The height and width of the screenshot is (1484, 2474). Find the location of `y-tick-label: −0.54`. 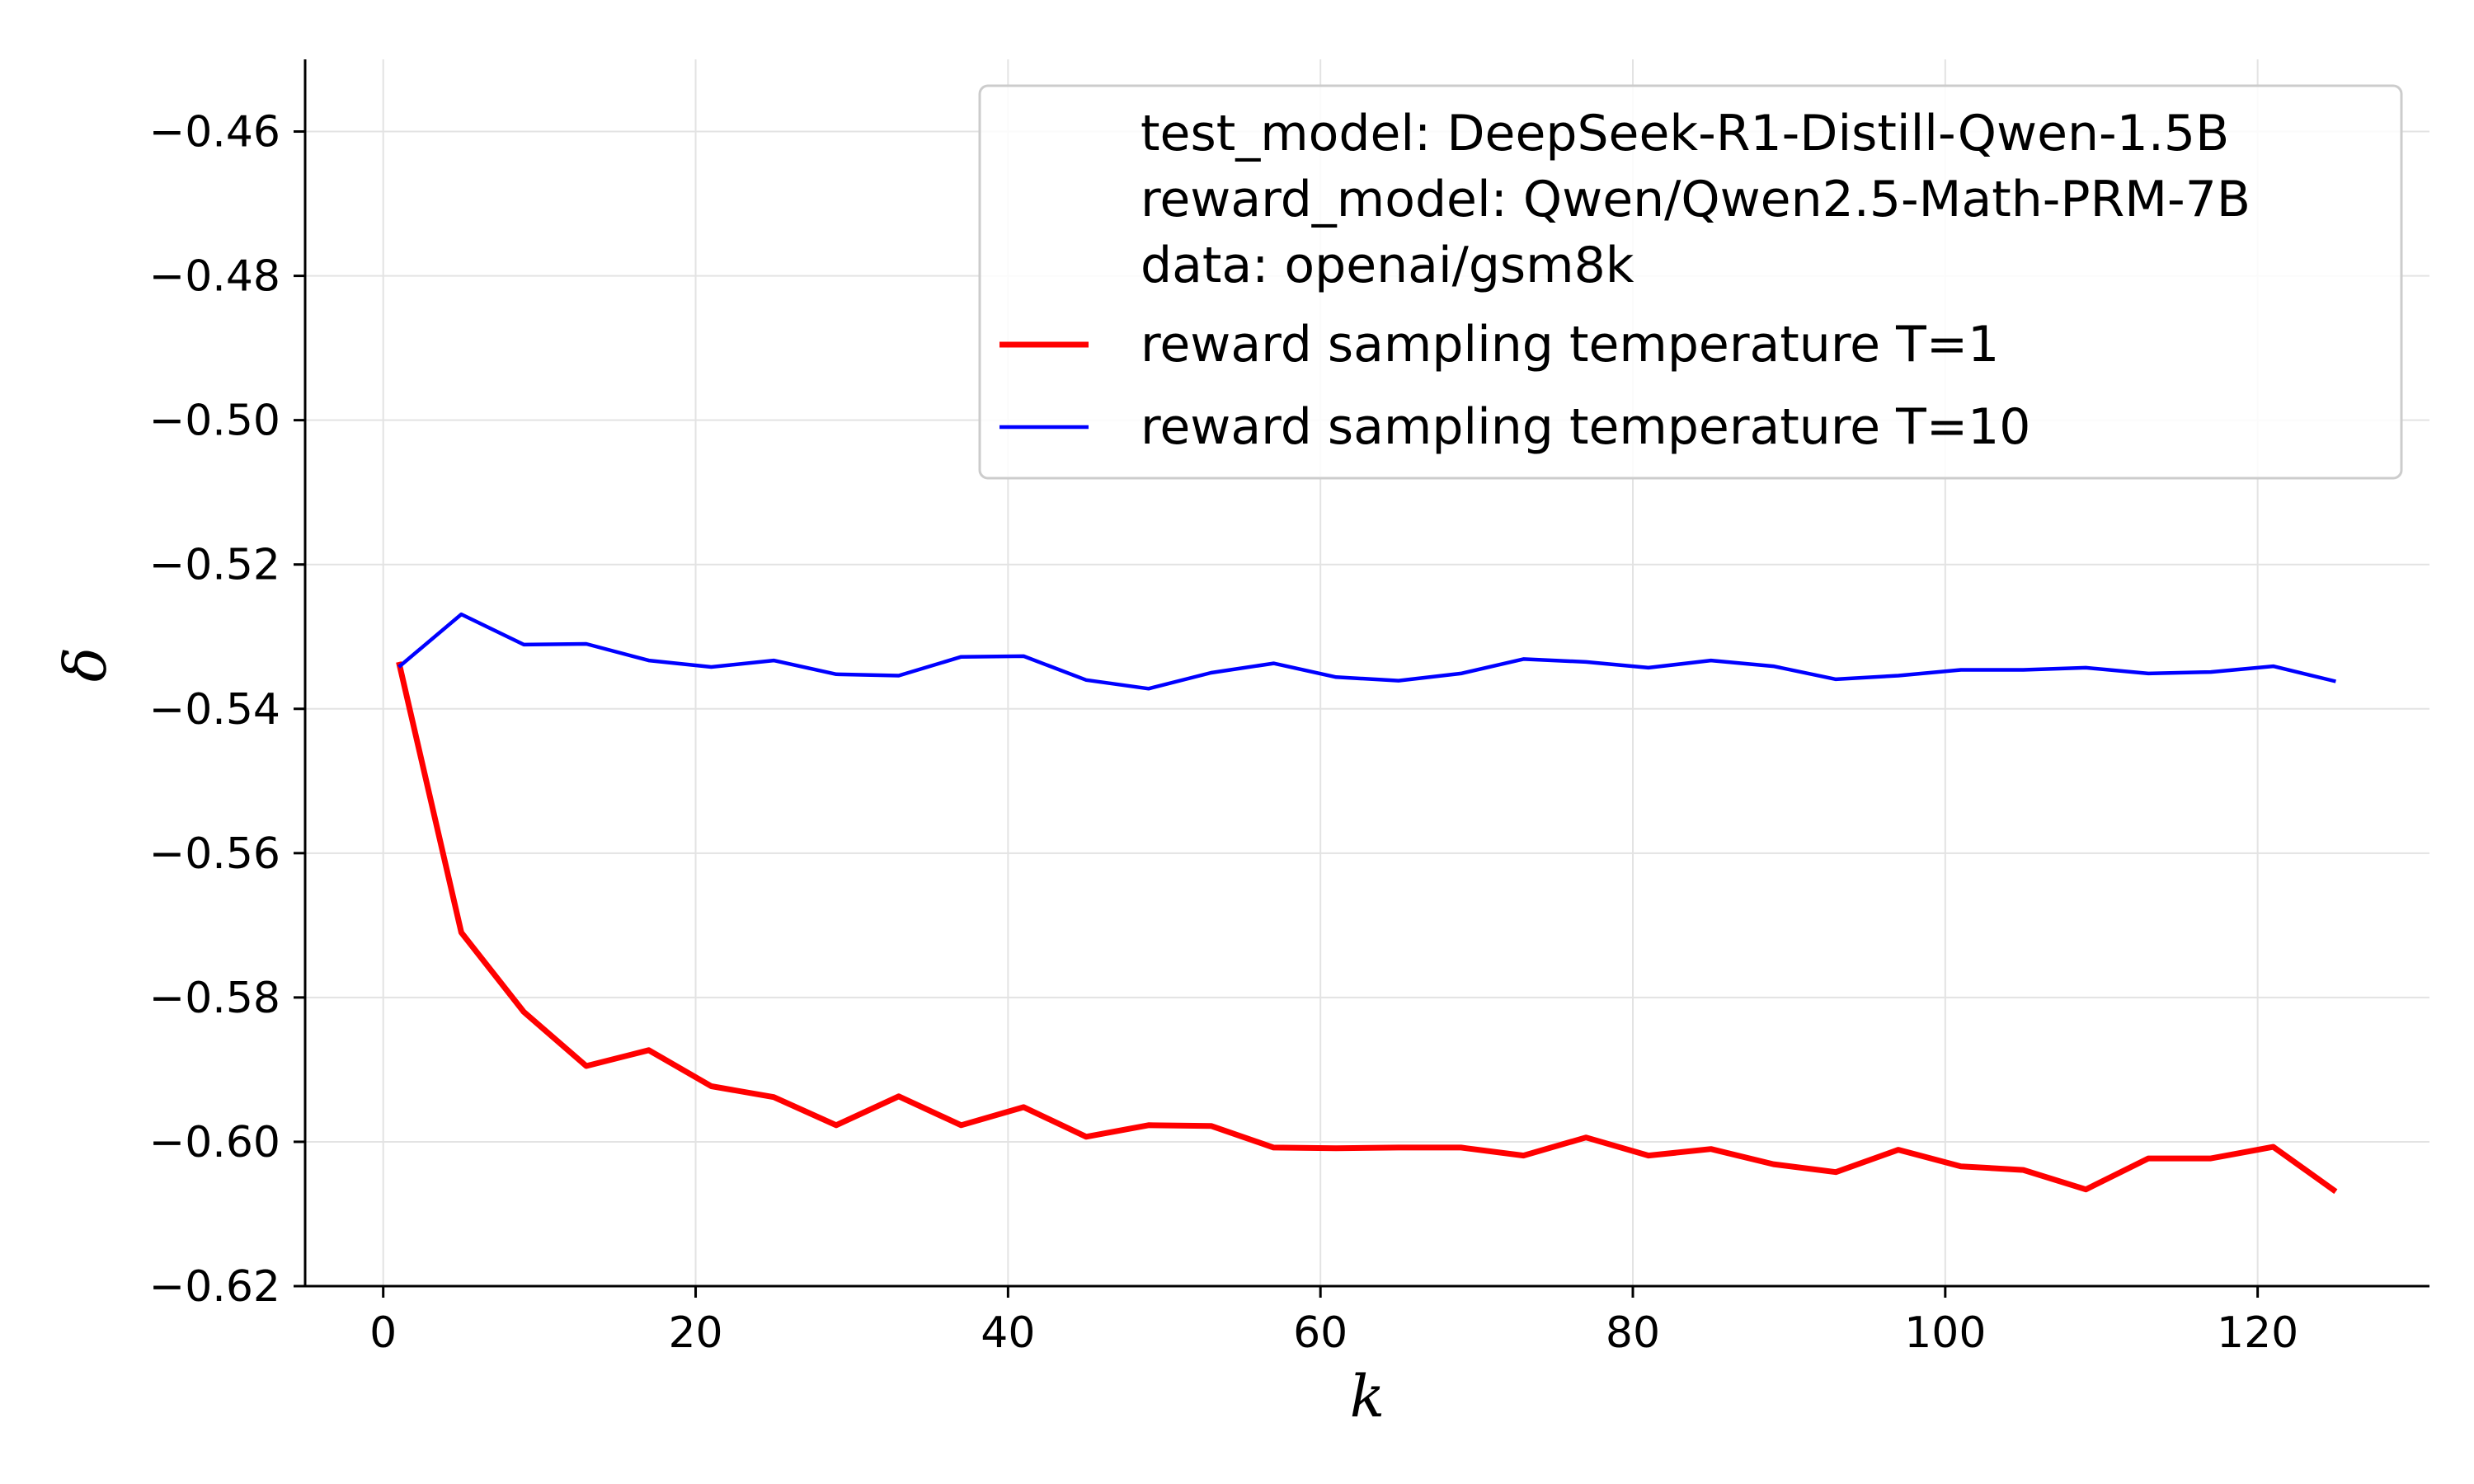

y-tick-label: −0.54 is located at coordinates (214, 710).